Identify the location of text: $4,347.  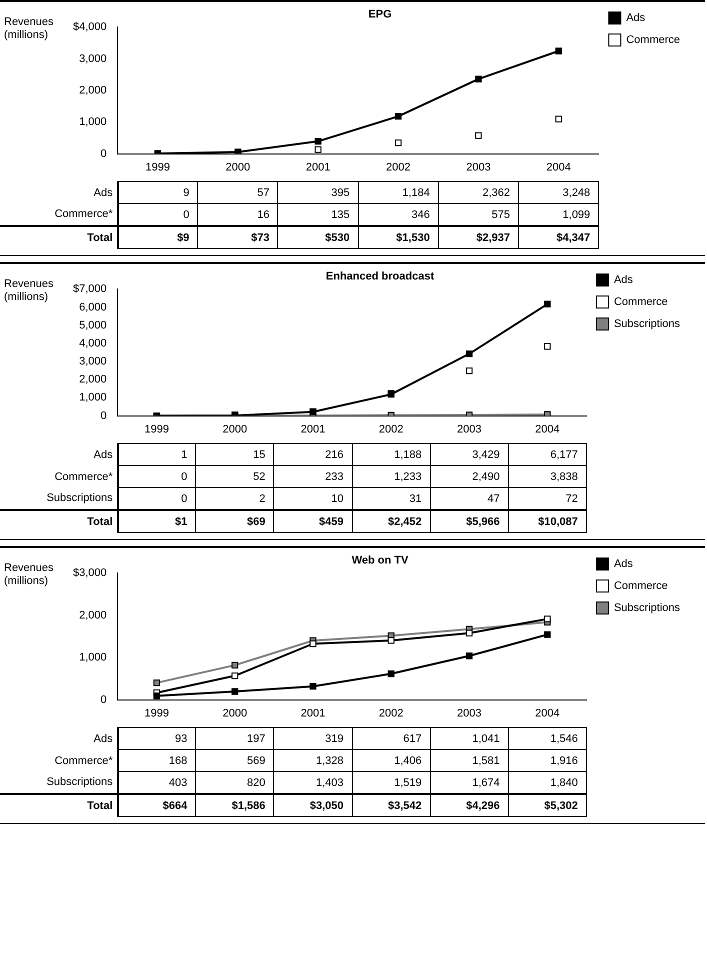
(573, 238).